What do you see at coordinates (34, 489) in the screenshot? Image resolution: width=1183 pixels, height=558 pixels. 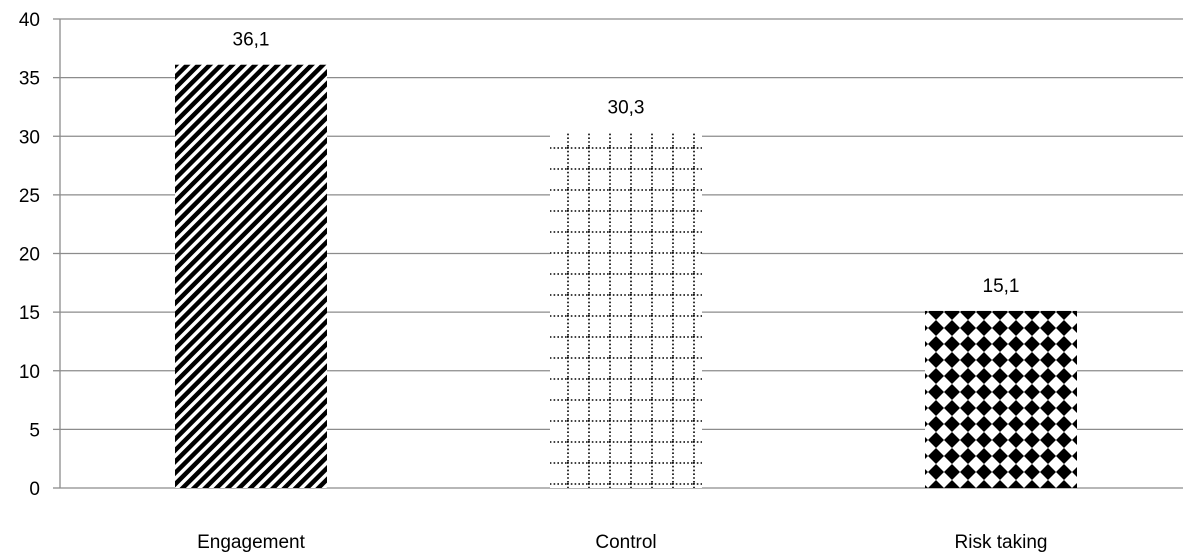 I see `y-tick-label: 0` at bounding box center [34, 489].